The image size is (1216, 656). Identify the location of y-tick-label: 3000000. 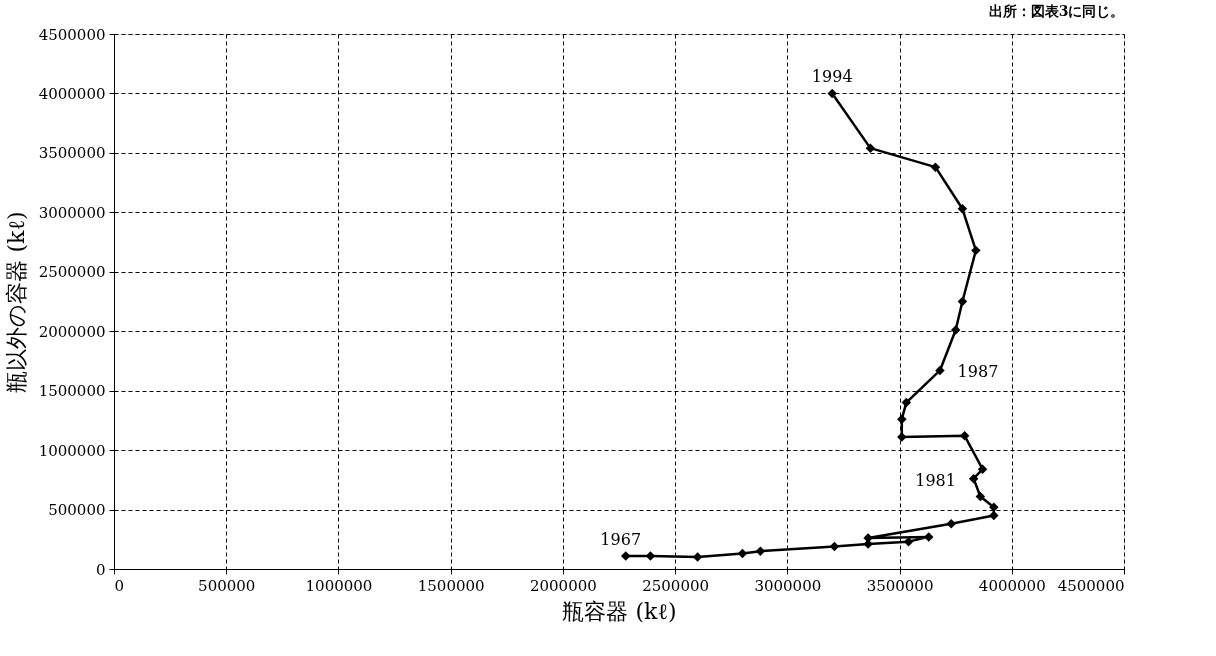
(72, 212).